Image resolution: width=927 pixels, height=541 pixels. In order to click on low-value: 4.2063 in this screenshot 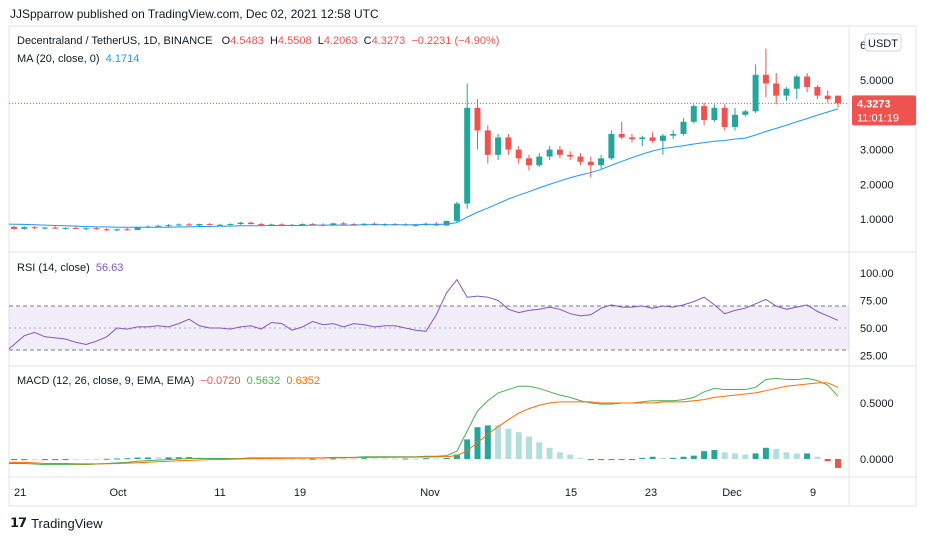, I will do `click(340, 41)`.